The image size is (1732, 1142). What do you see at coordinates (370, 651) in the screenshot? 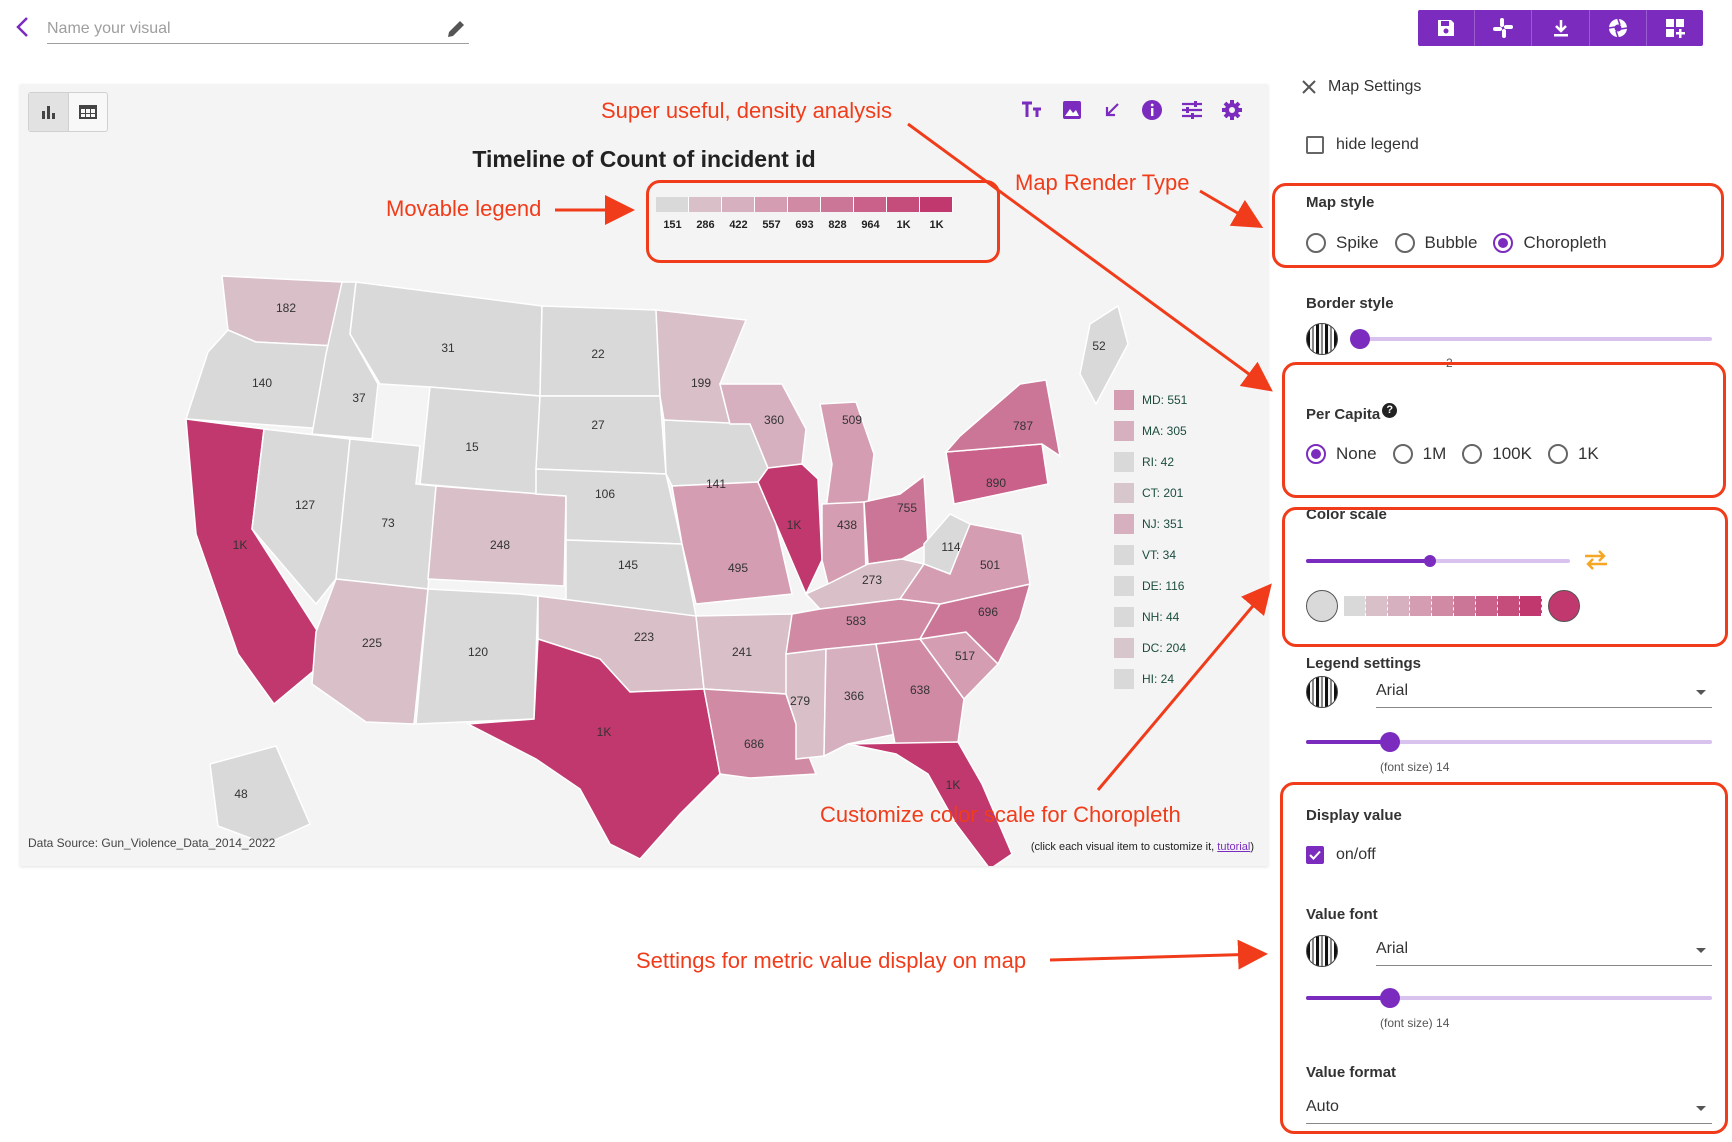
I see `state-az` at bounding box center [370, 651].